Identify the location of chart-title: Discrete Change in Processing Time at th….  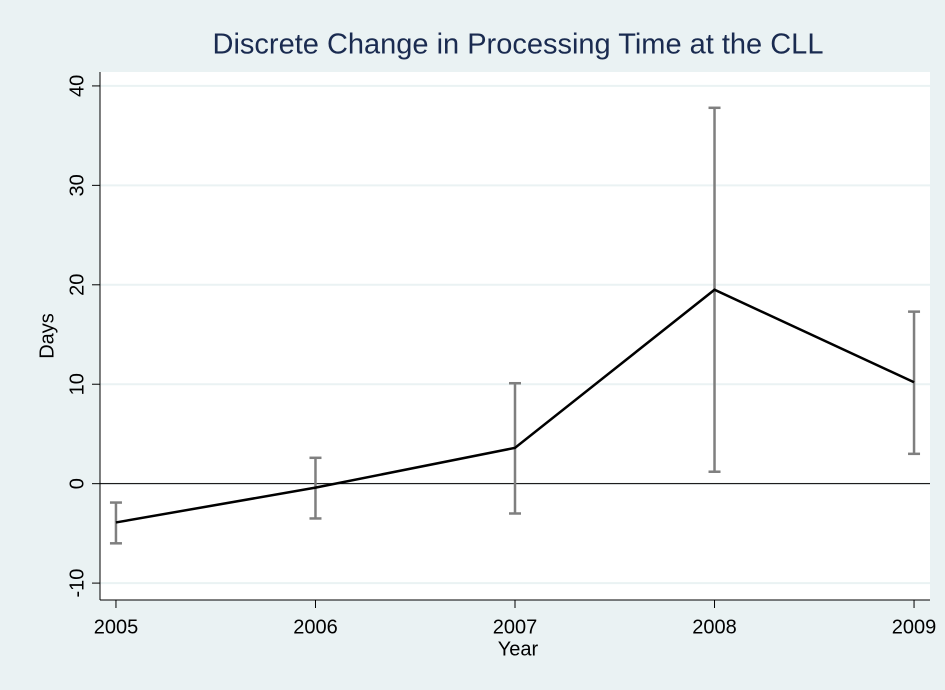
(518, 45).